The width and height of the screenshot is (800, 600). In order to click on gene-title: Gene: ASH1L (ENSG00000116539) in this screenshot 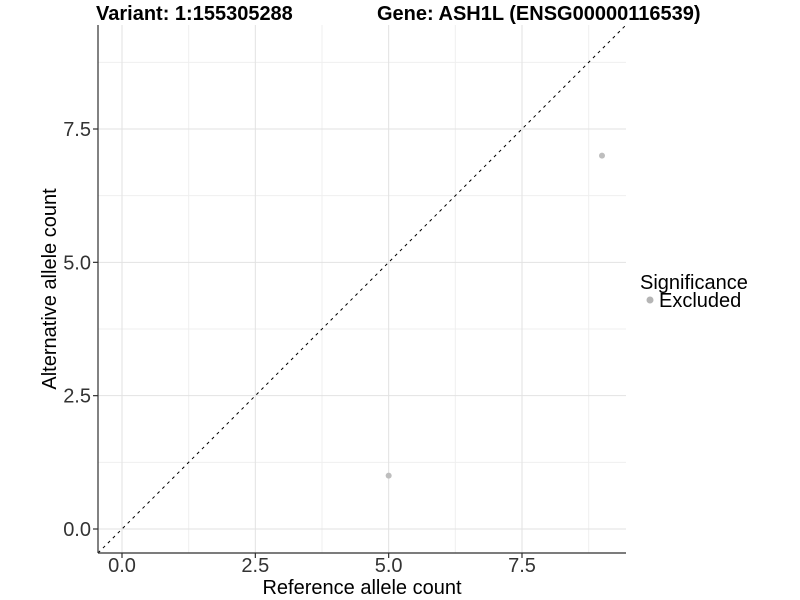, I will do `click(539, 14)`.